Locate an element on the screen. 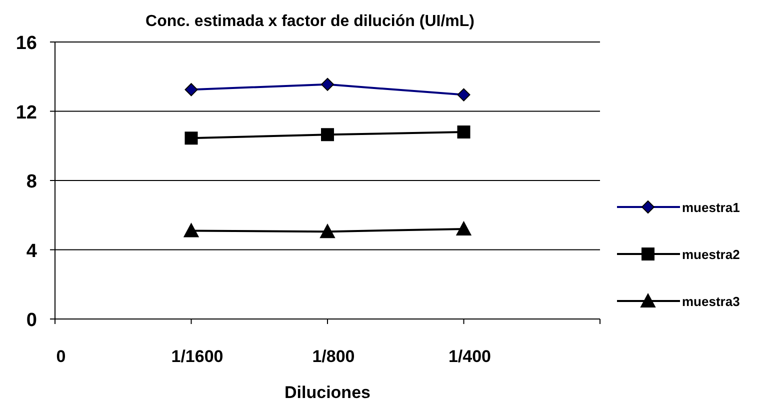 The height and width of the screenshot is (408, 767). y-tick-label: 16 is located at coordinates (26, 43).